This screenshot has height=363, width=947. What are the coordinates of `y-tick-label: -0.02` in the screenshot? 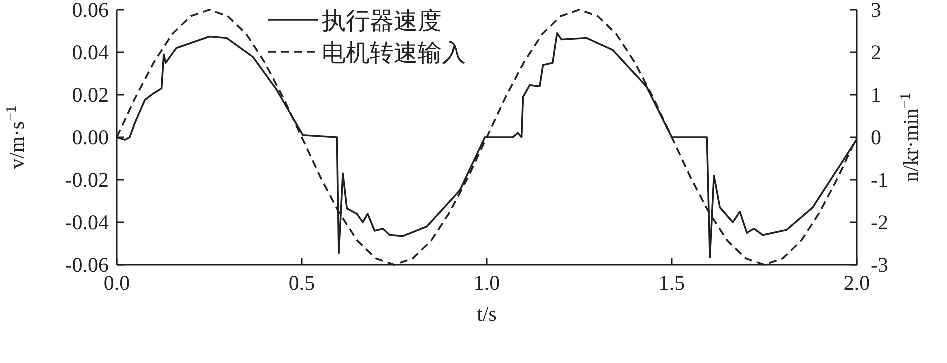 It's located at (87, 180).